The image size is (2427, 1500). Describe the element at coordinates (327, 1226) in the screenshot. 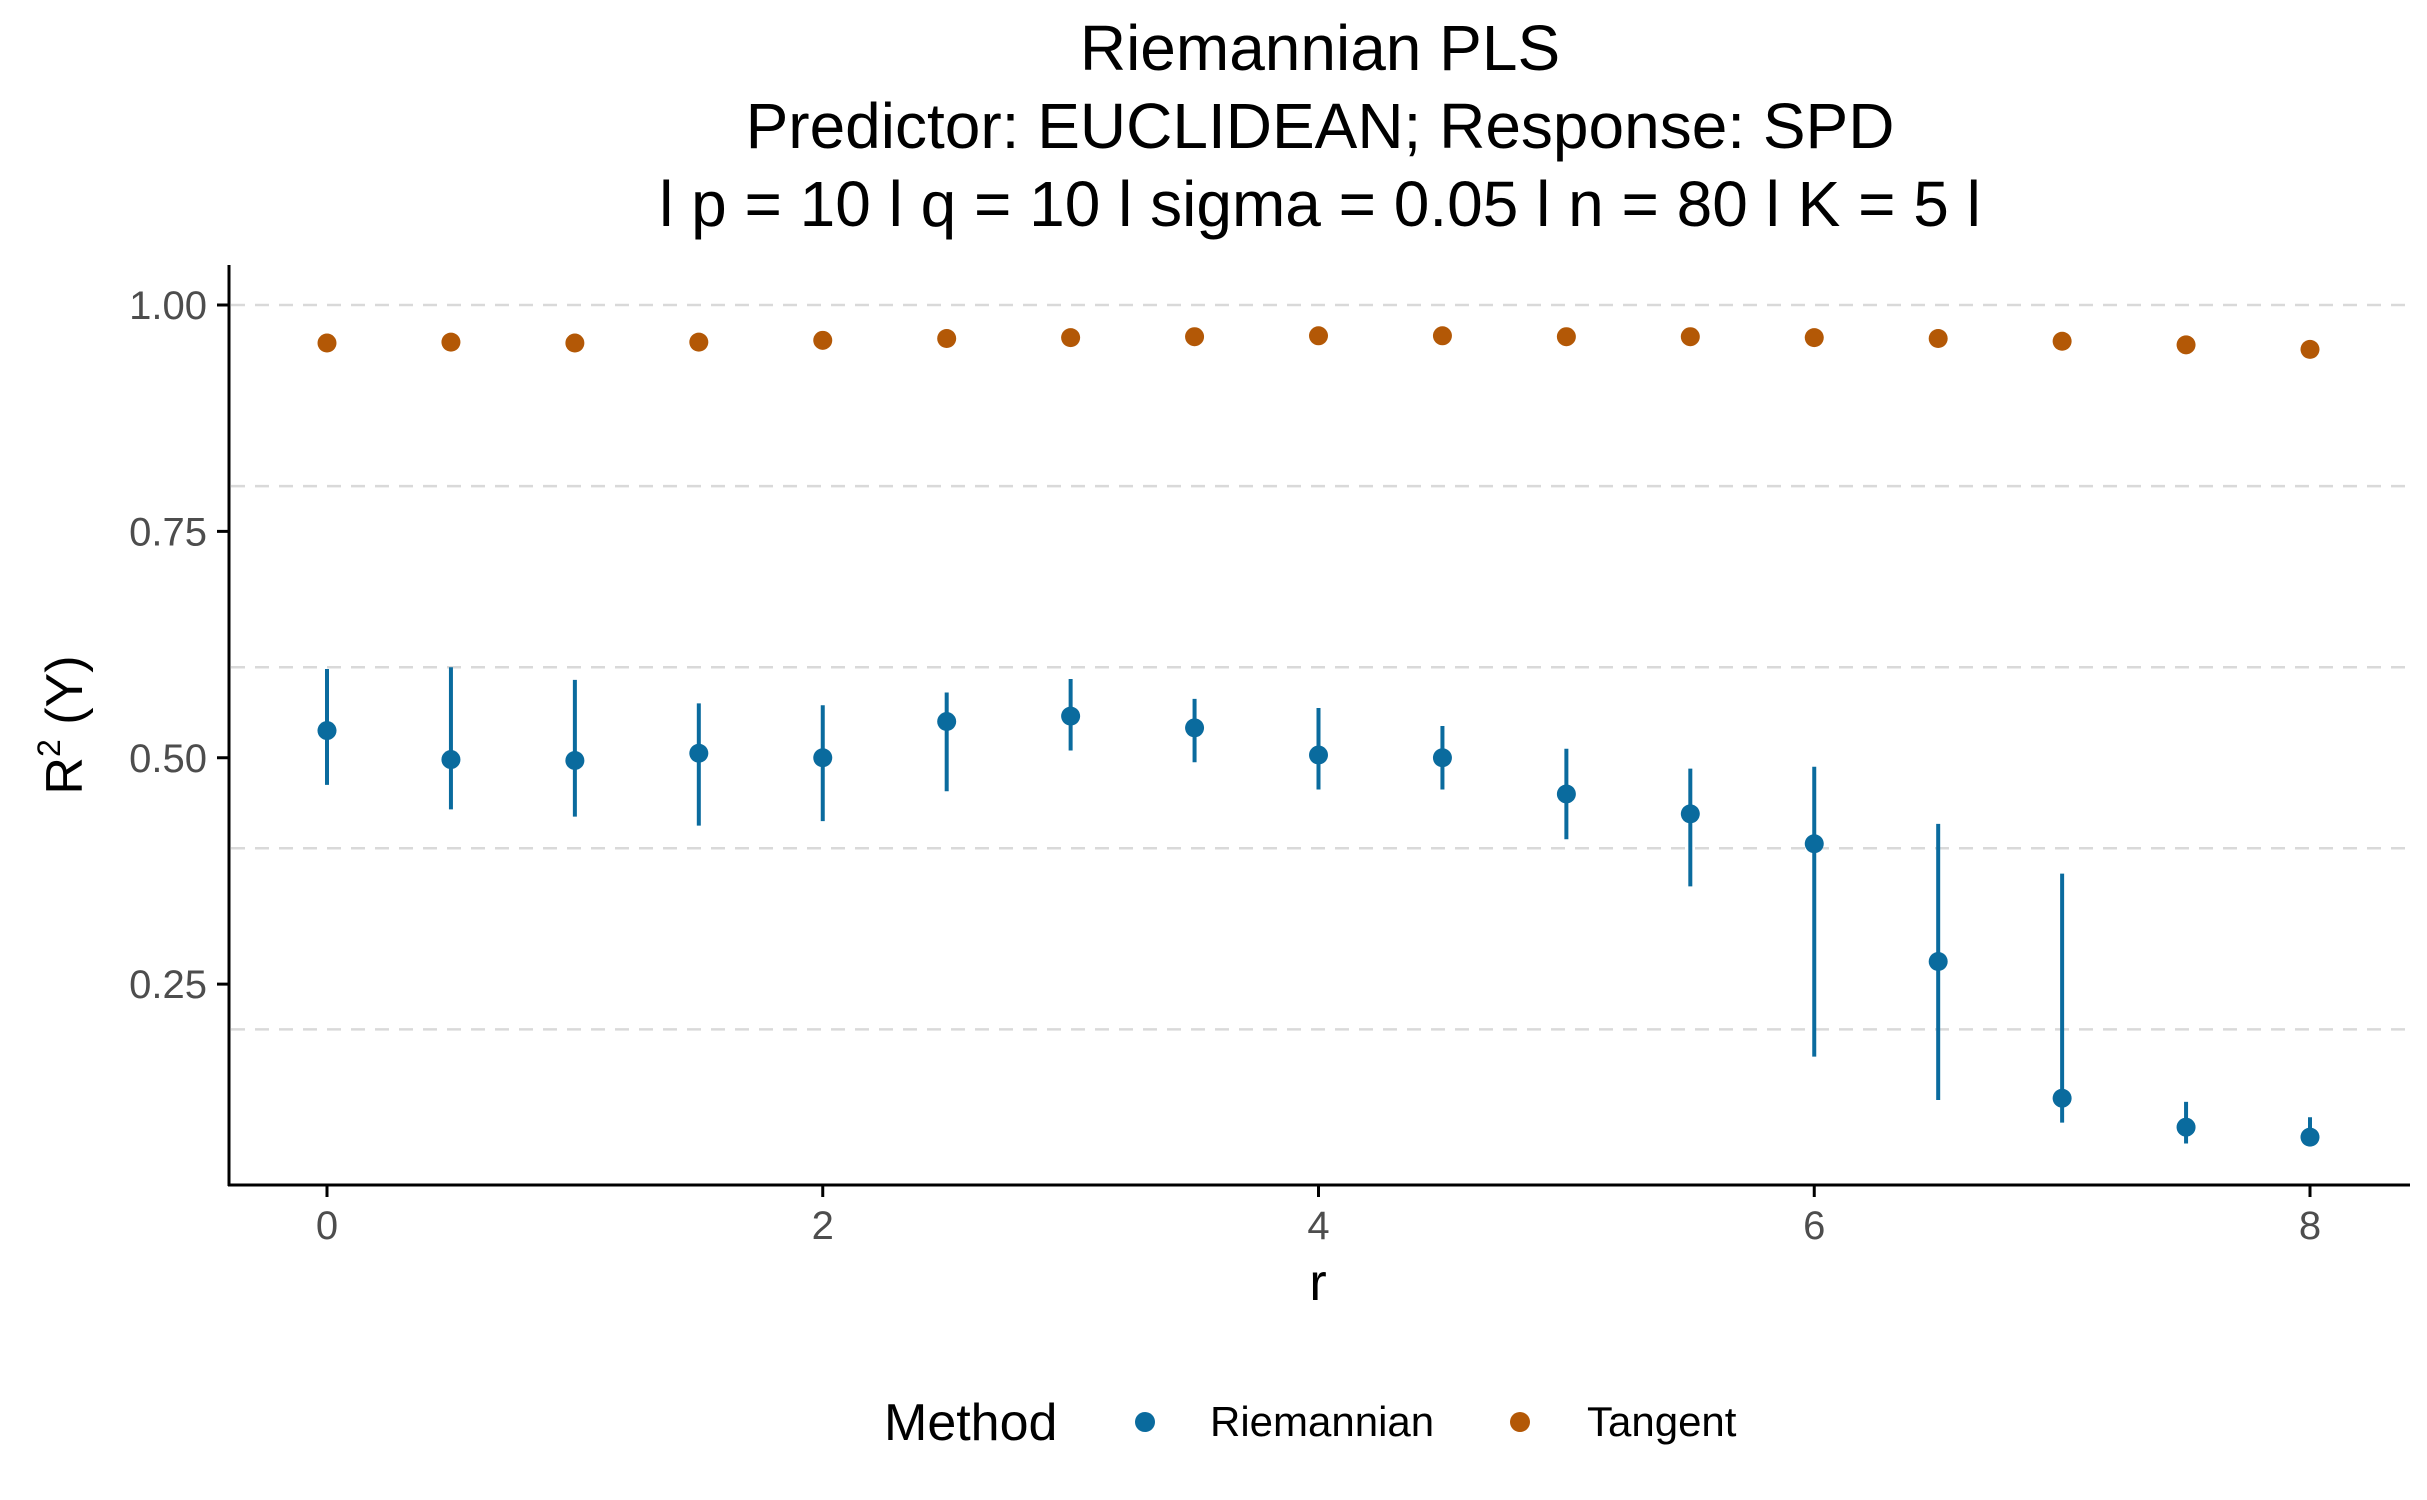

I see `x-tick-label: 0` at that location.